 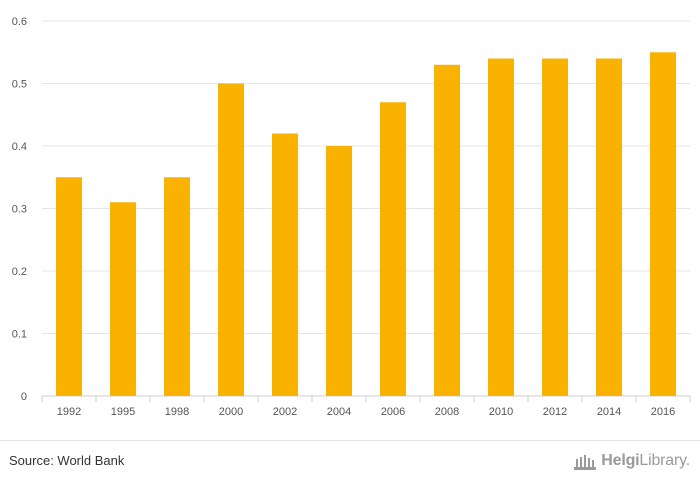 I want to click on bar-2008, so click(x=447, y=230).